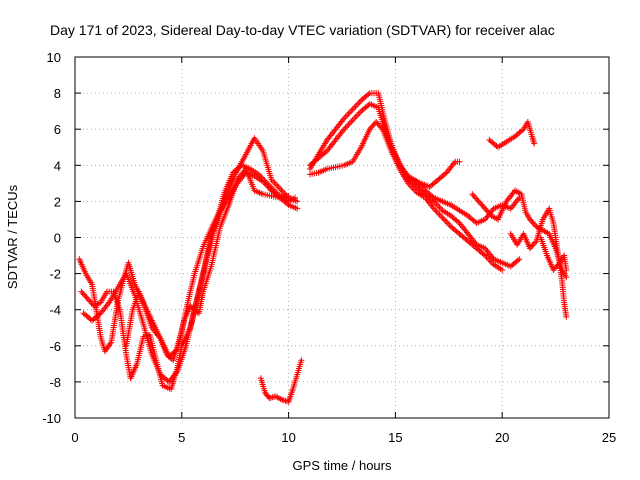 The height and width of the screenshot is (480, 640). What do you see at coordinates (74, 437) in the screenshot?
I see `x-tick-label: 0` at bounding box center [74, 437].